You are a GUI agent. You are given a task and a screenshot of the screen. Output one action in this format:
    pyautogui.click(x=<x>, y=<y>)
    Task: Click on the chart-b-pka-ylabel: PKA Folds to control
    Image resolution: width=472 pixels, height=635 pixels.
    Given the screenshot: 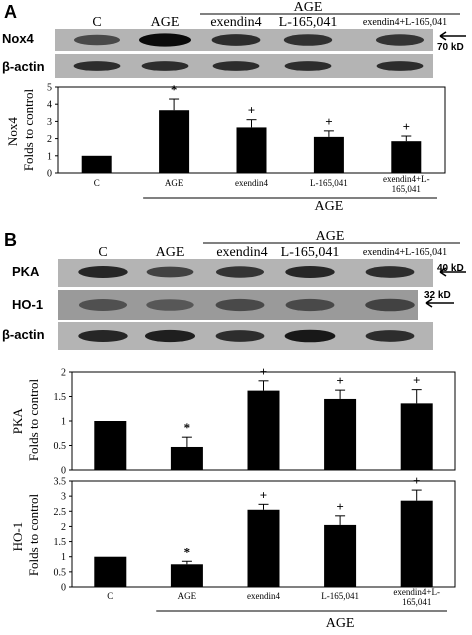 What is the action you would take?
    pyautogui.click(x=25, y=419)
    